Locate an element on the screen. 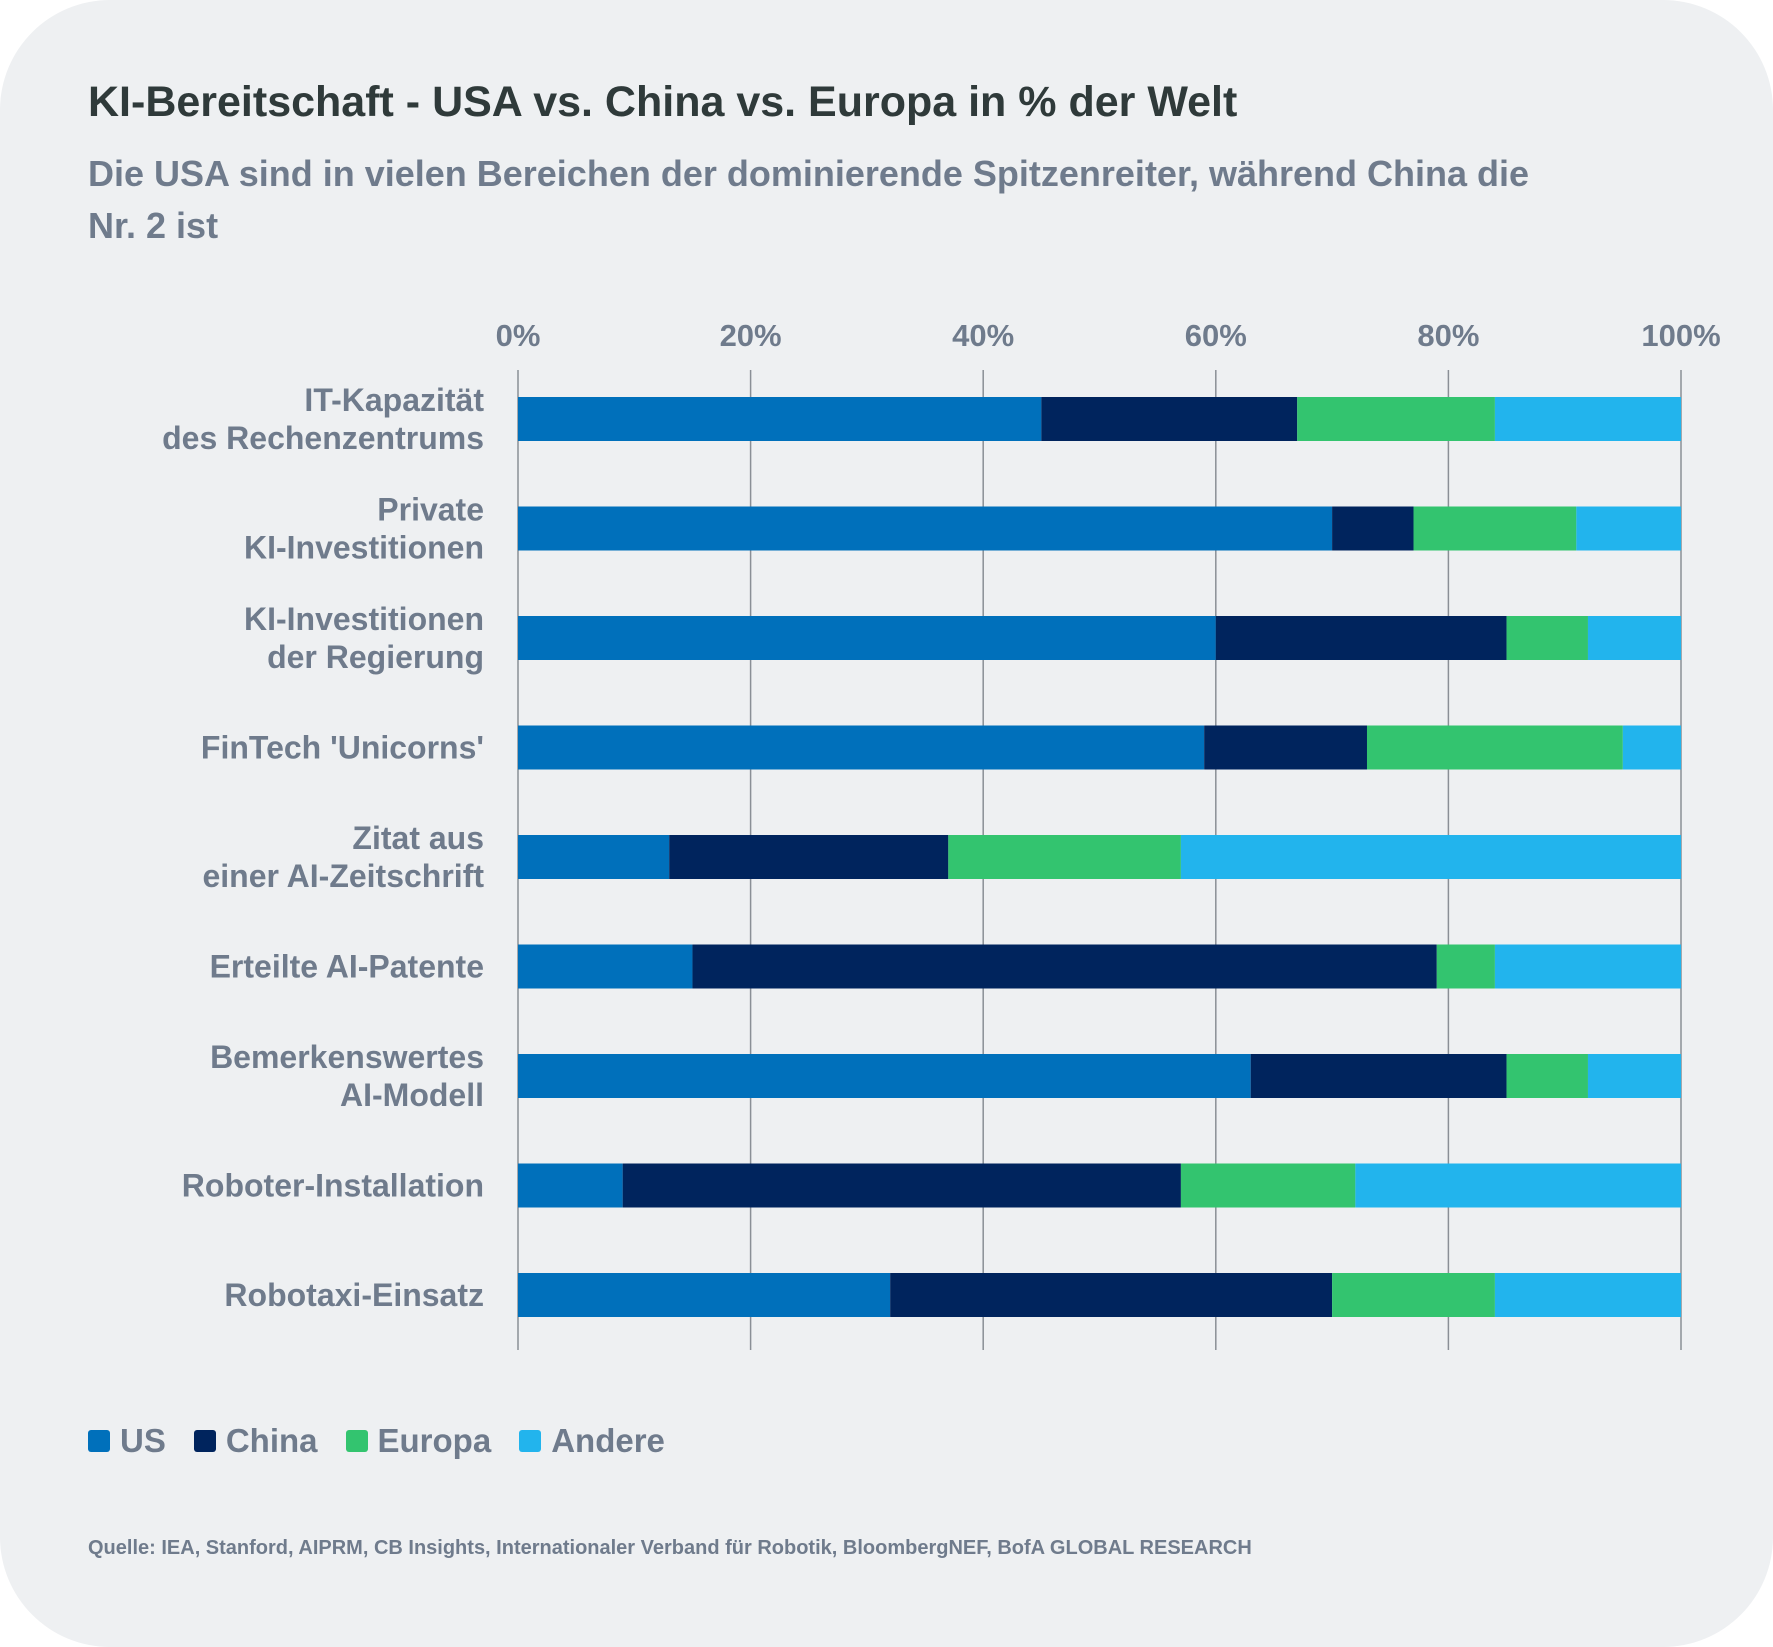  legend-label: Europa is located at coordinates (434, 1440).